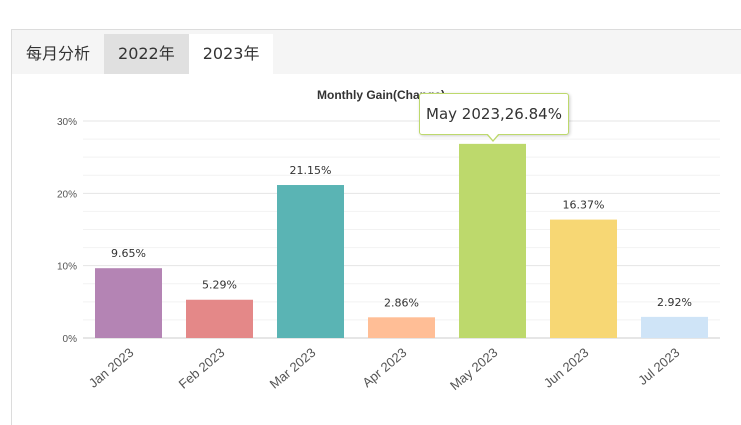 This screenshot has width=741, height=425. Describe the element at coordinates (219, 285) in the screenshot. I see `data-label: 5.29%` at that location.